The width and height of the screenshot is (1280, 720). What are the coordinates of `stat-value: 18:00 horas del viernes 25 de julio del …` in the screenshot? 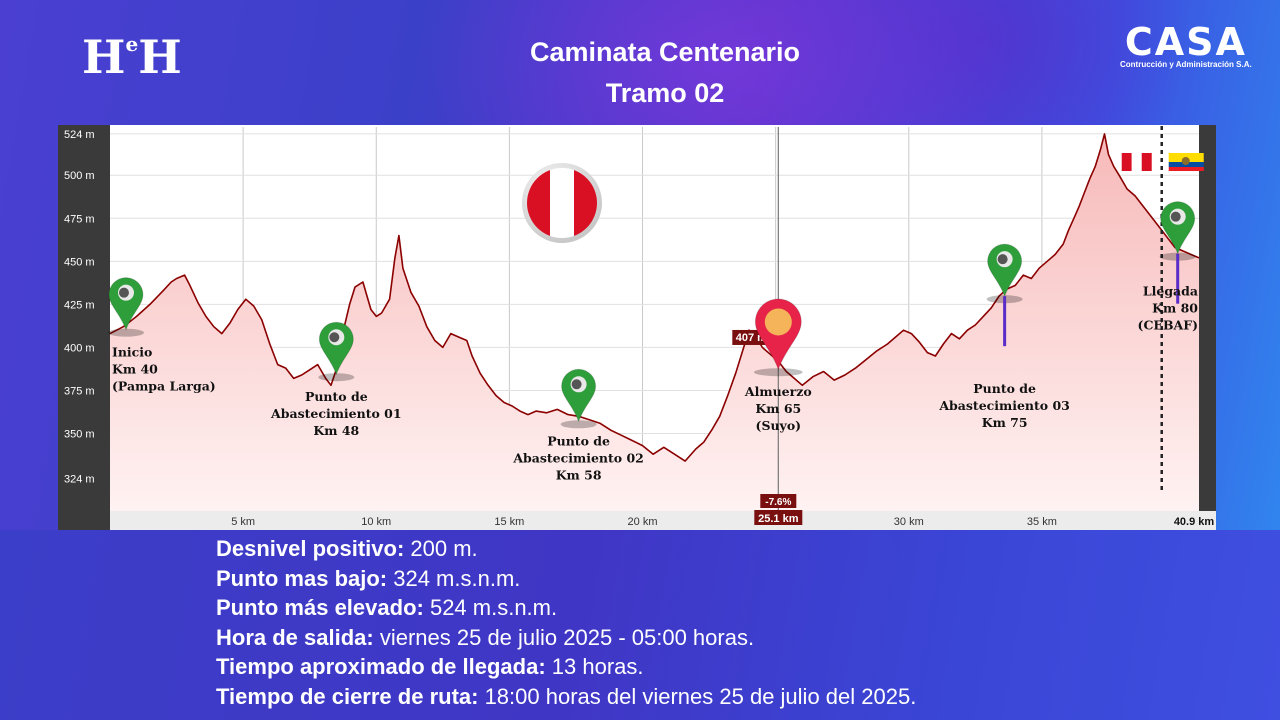 It's located at (697, 696).